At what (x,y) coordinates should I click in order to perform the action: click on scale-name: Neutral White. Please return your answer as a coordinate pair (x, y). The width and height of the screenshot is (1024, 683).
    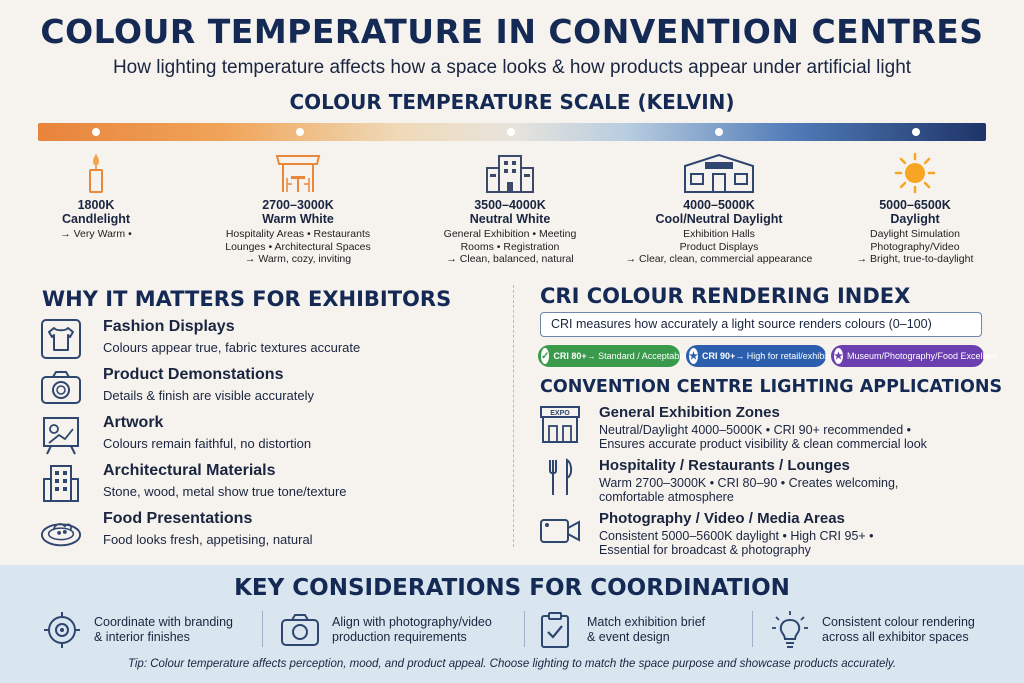
    Looking at the image, I should click on (510, 219).